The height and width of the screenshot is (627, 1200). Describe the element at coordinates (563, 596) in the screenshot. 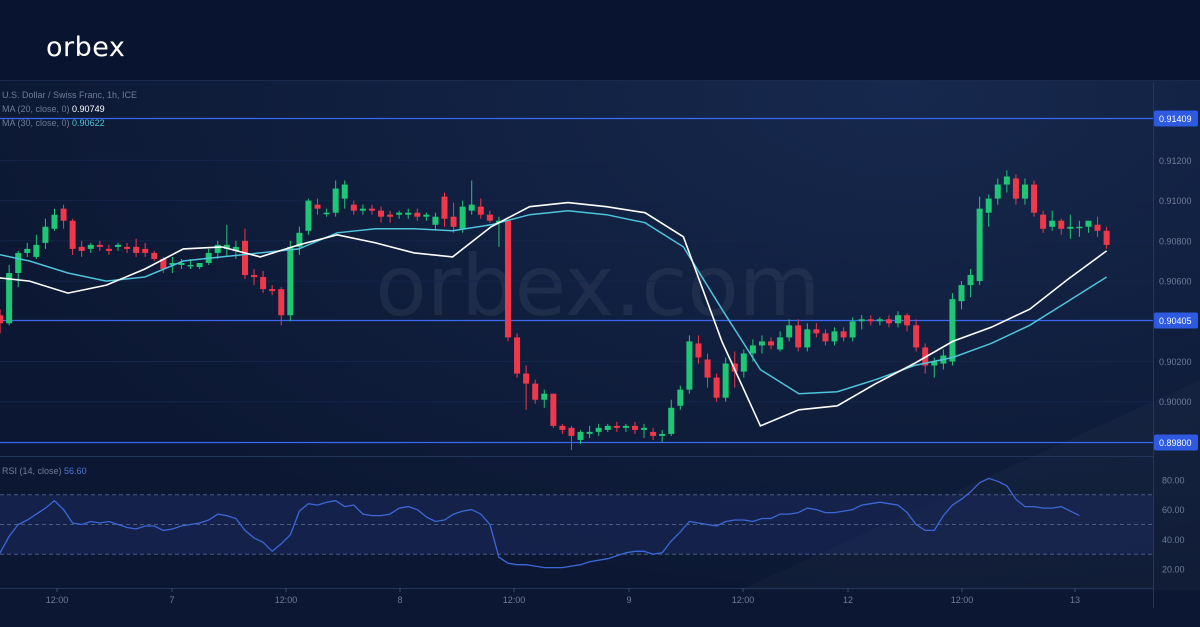

I see `time-axis: 12:00 7 12:00 8 12:00 9 12:00 12 12:00 13` at that location.